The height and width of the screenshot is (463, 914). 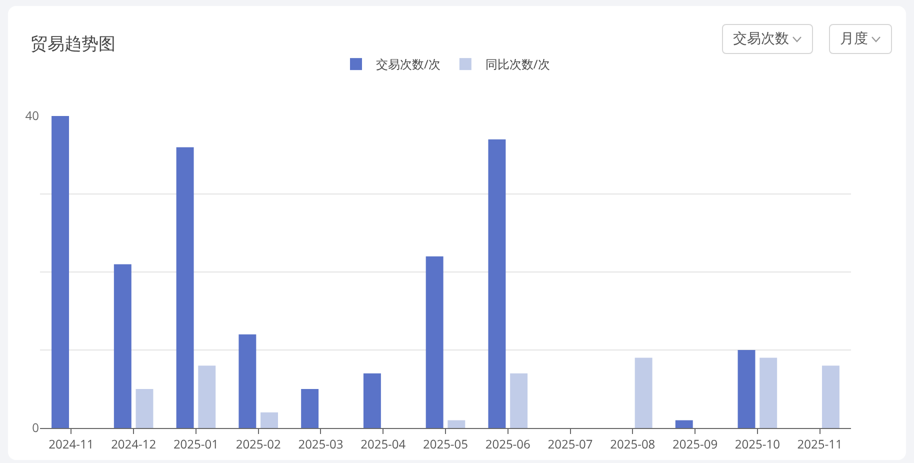 What do you see at coordinates (860, 39) in the screenshot?
I see `dropdown-button: 月度` at bounding box center [860, 39].